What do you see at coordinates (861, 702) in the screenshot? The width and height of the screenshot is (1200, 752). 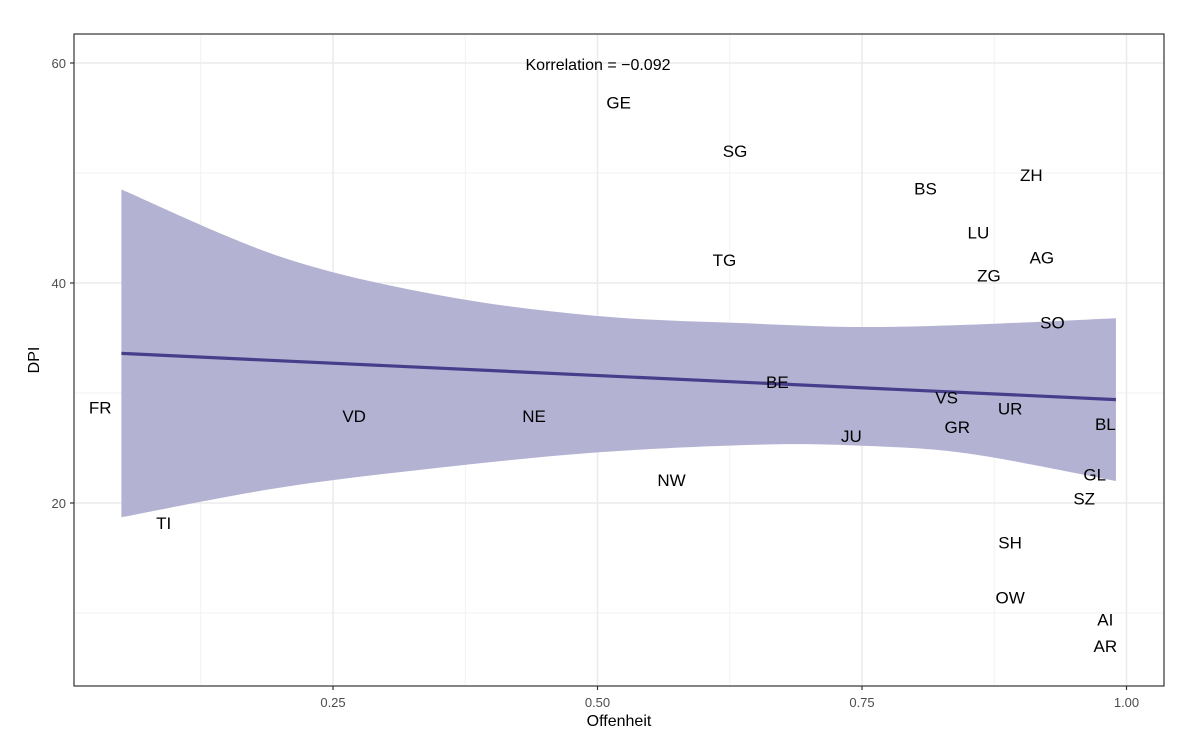 I see `x-tick-label: 0.75` at bounding box center [861, 702].